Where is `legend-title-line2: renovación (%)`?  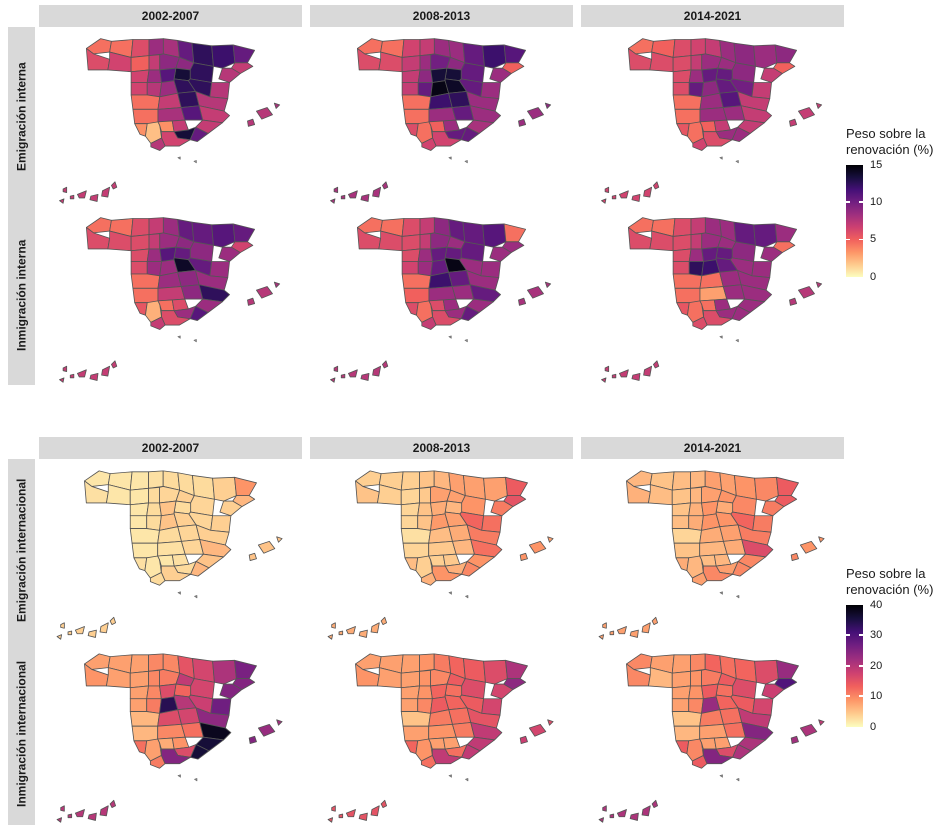
legend-title-line2: renovación (%) is located at coordinates (890, 149).